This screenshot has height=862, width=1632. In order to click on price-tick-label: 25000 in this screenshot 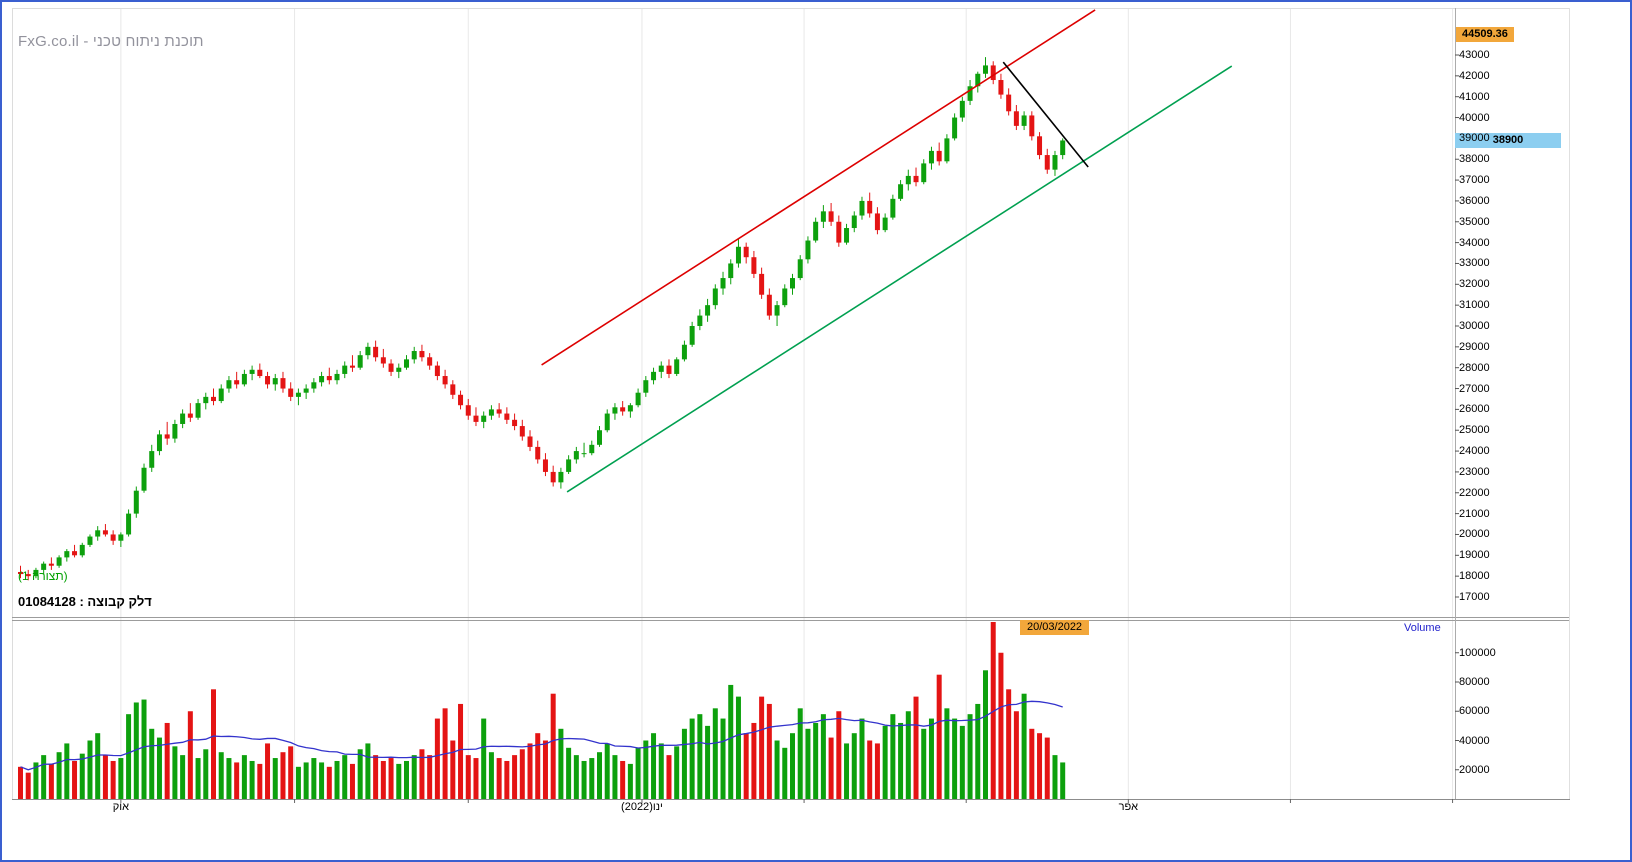, I will do `click(1474, 430)`.